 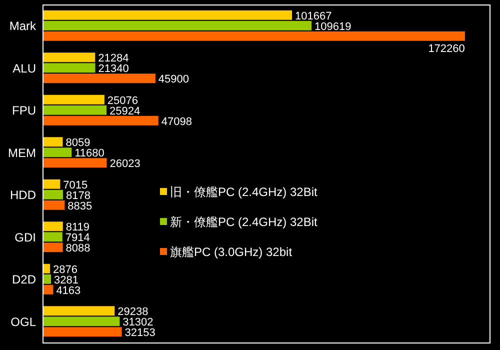 What do you see at coordinates (174, 80) in the screenshot?
I see `data-label: 45900` at bounding box center [174, 80].